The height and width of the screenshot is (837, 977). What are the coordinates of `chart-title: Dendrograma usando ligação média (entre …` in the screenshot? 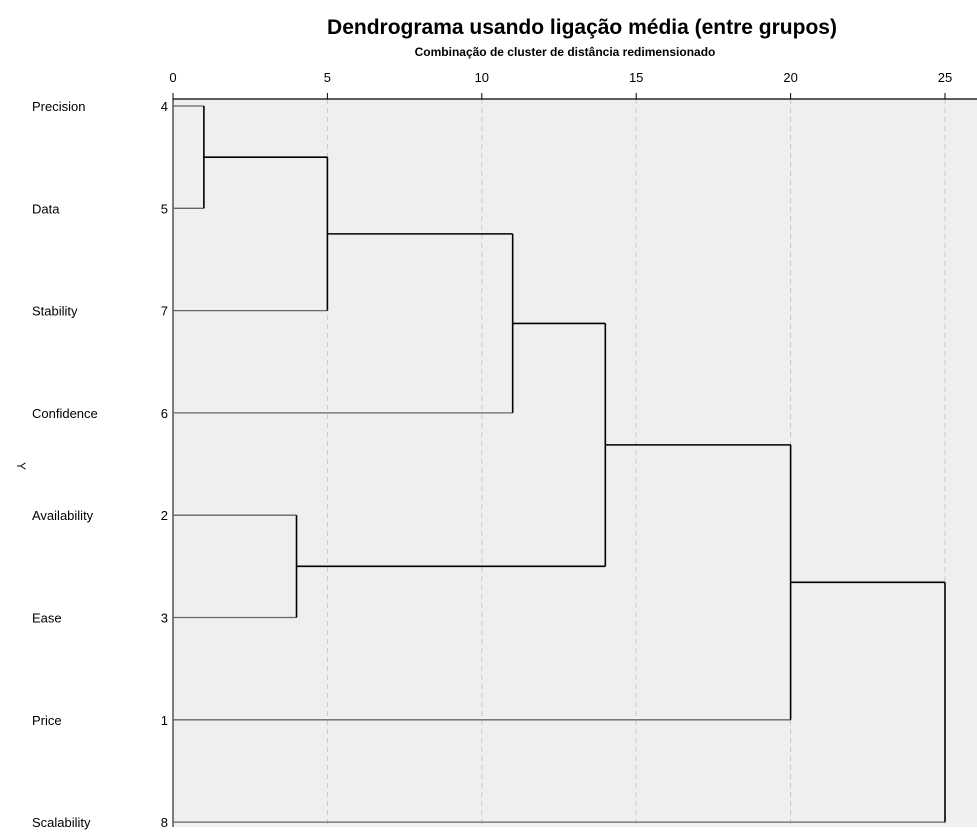 It's located at (582, 27).